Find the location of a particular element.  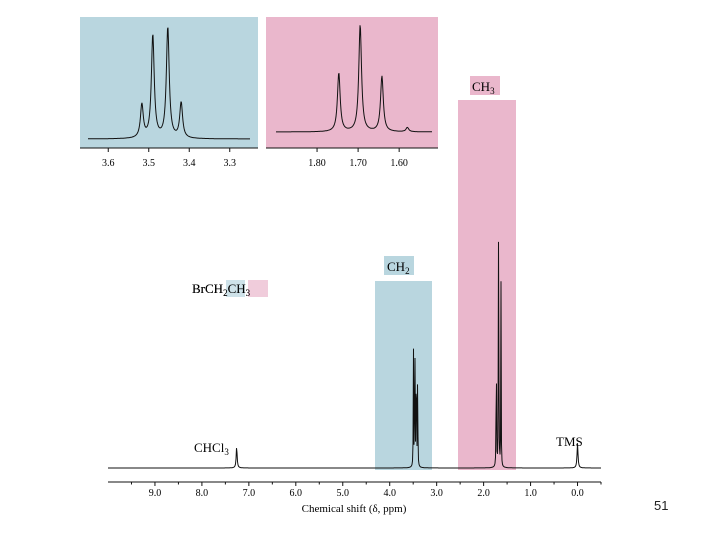

main-tick-label: 3.0 is located at coordinates (436, 493).